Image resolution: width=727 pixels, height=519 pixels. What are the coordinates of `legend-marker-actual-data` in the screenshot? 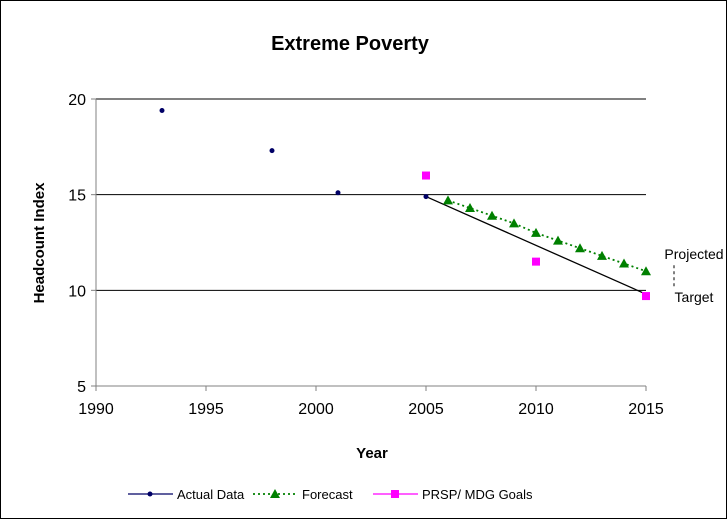 It's located at (150, 494).